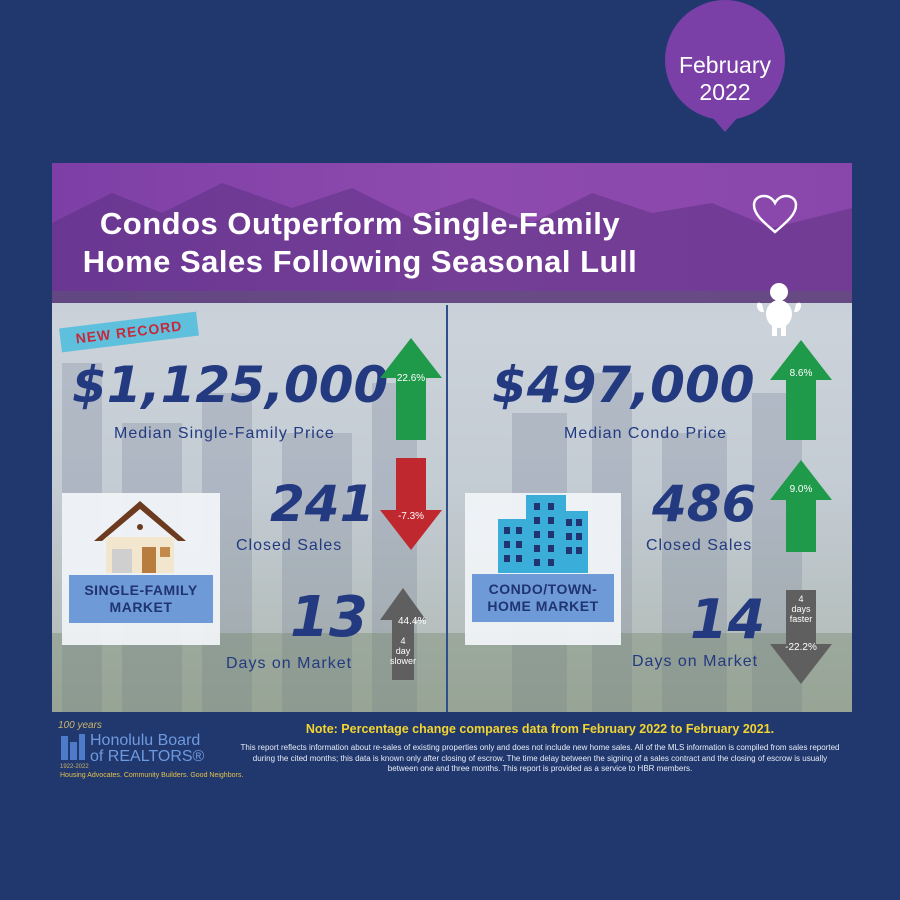  Describe the element at coordinates (411, 504) in the screenshot. I see `sf-sales-down-arrow` at that location.